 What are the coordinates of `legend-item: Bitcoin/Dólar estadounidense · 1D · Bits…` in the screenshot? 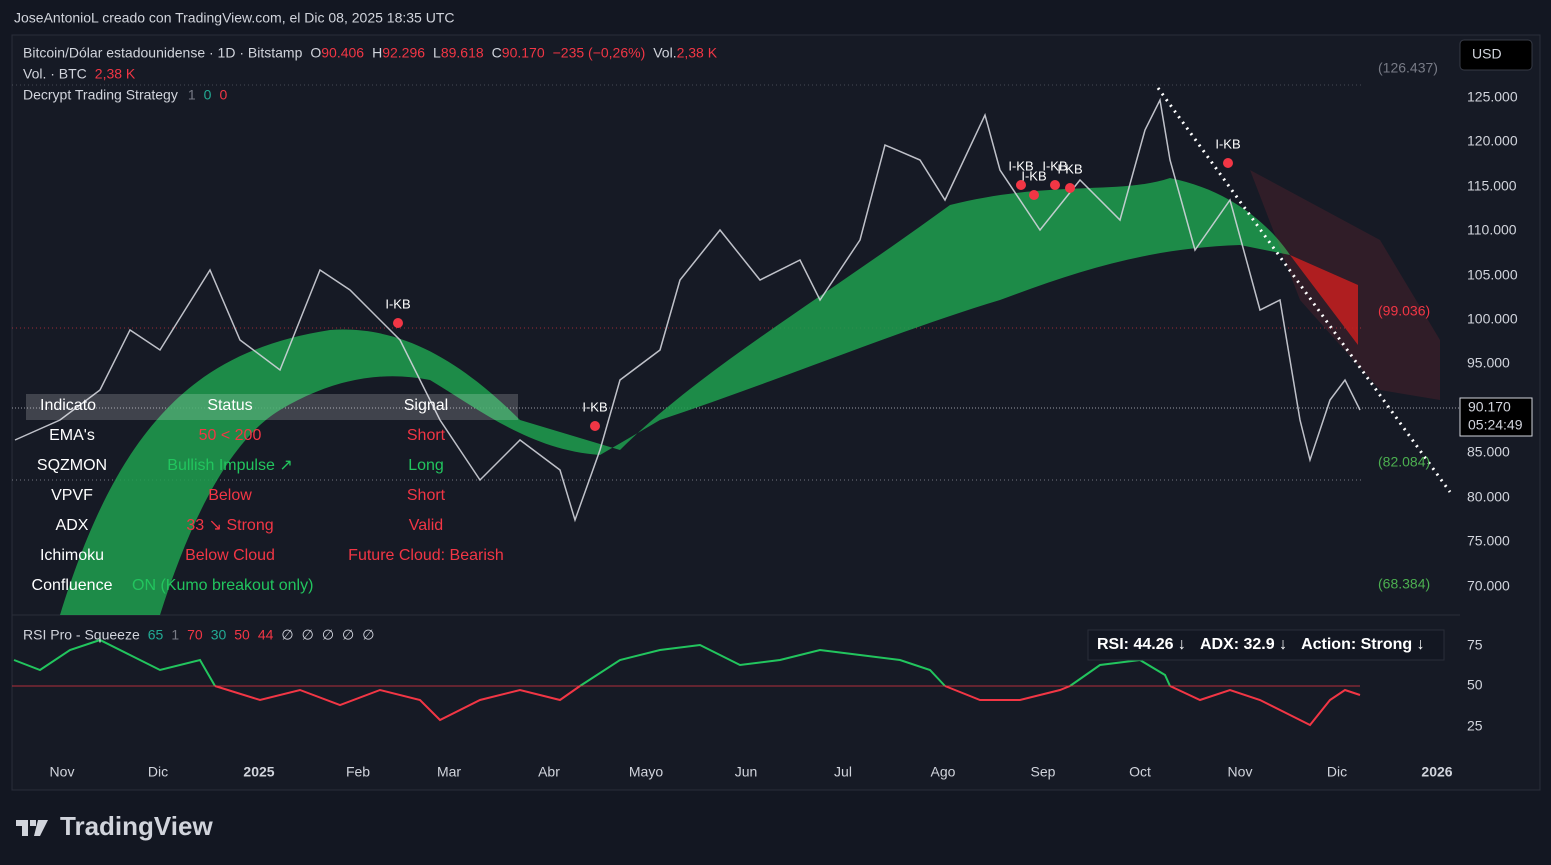 It's located at (163, 53).